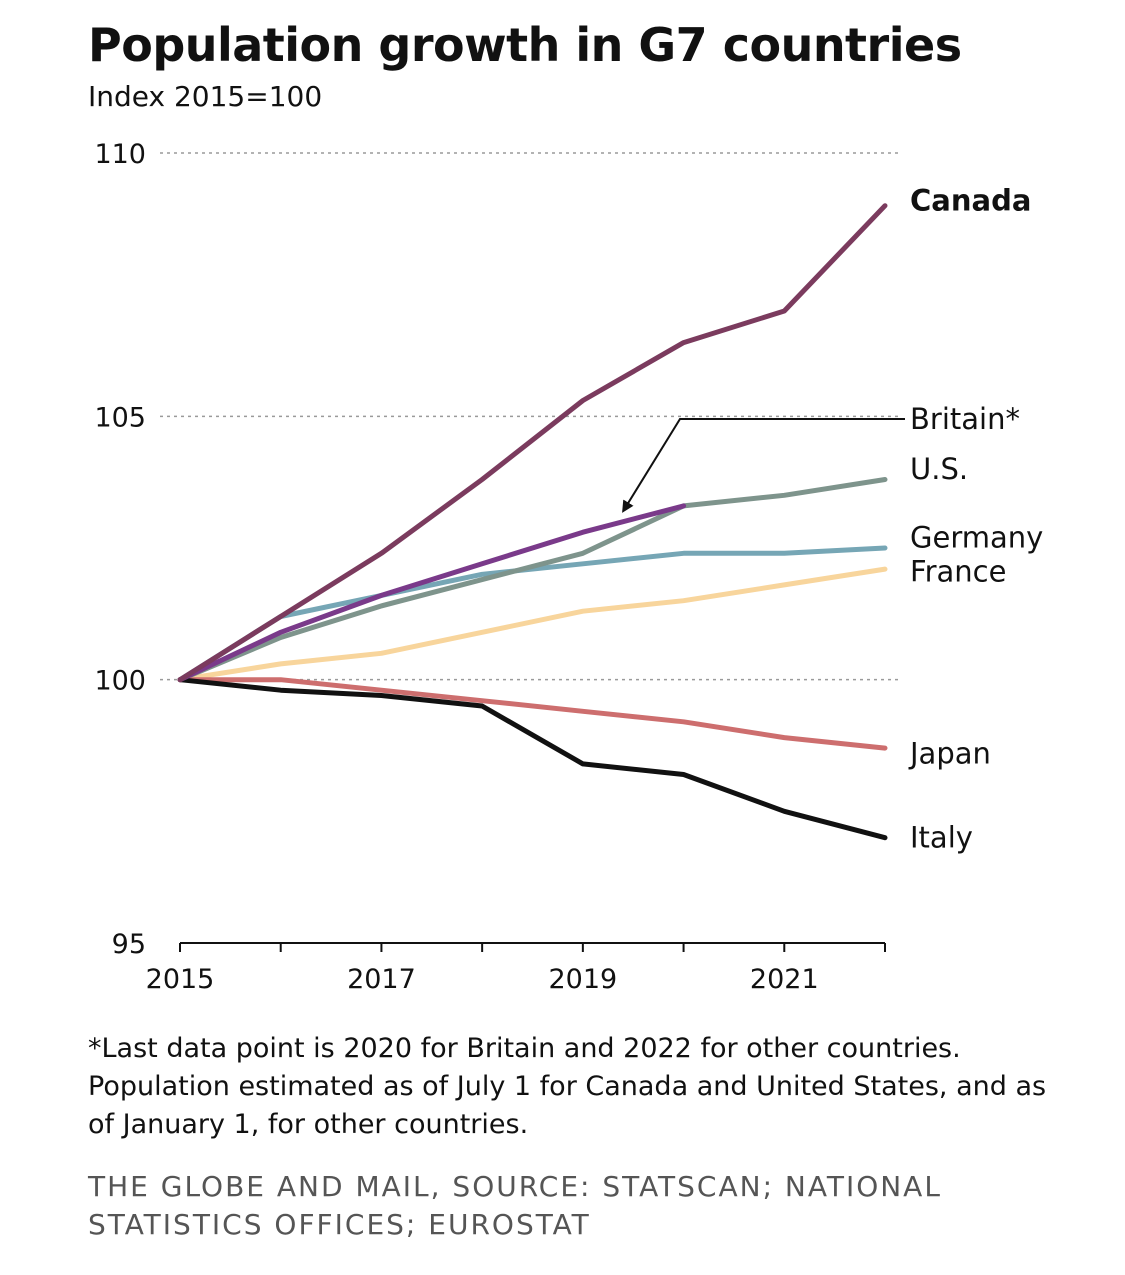  What do you see at coordinates (120, 549) in the screenshot?
I see `y-axis: 110 105 100 95` at bounding box center [120, 549].